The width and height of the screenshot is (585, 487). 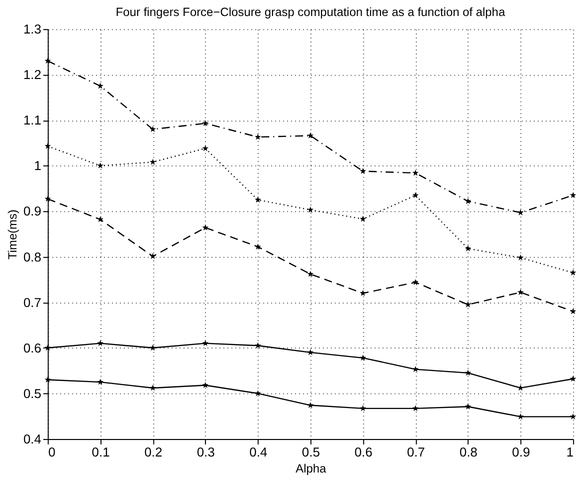 I want to click on chart-title: Four fingers Force−Closure grasp computation time as a function of alpha, so click(x=311, y=12).